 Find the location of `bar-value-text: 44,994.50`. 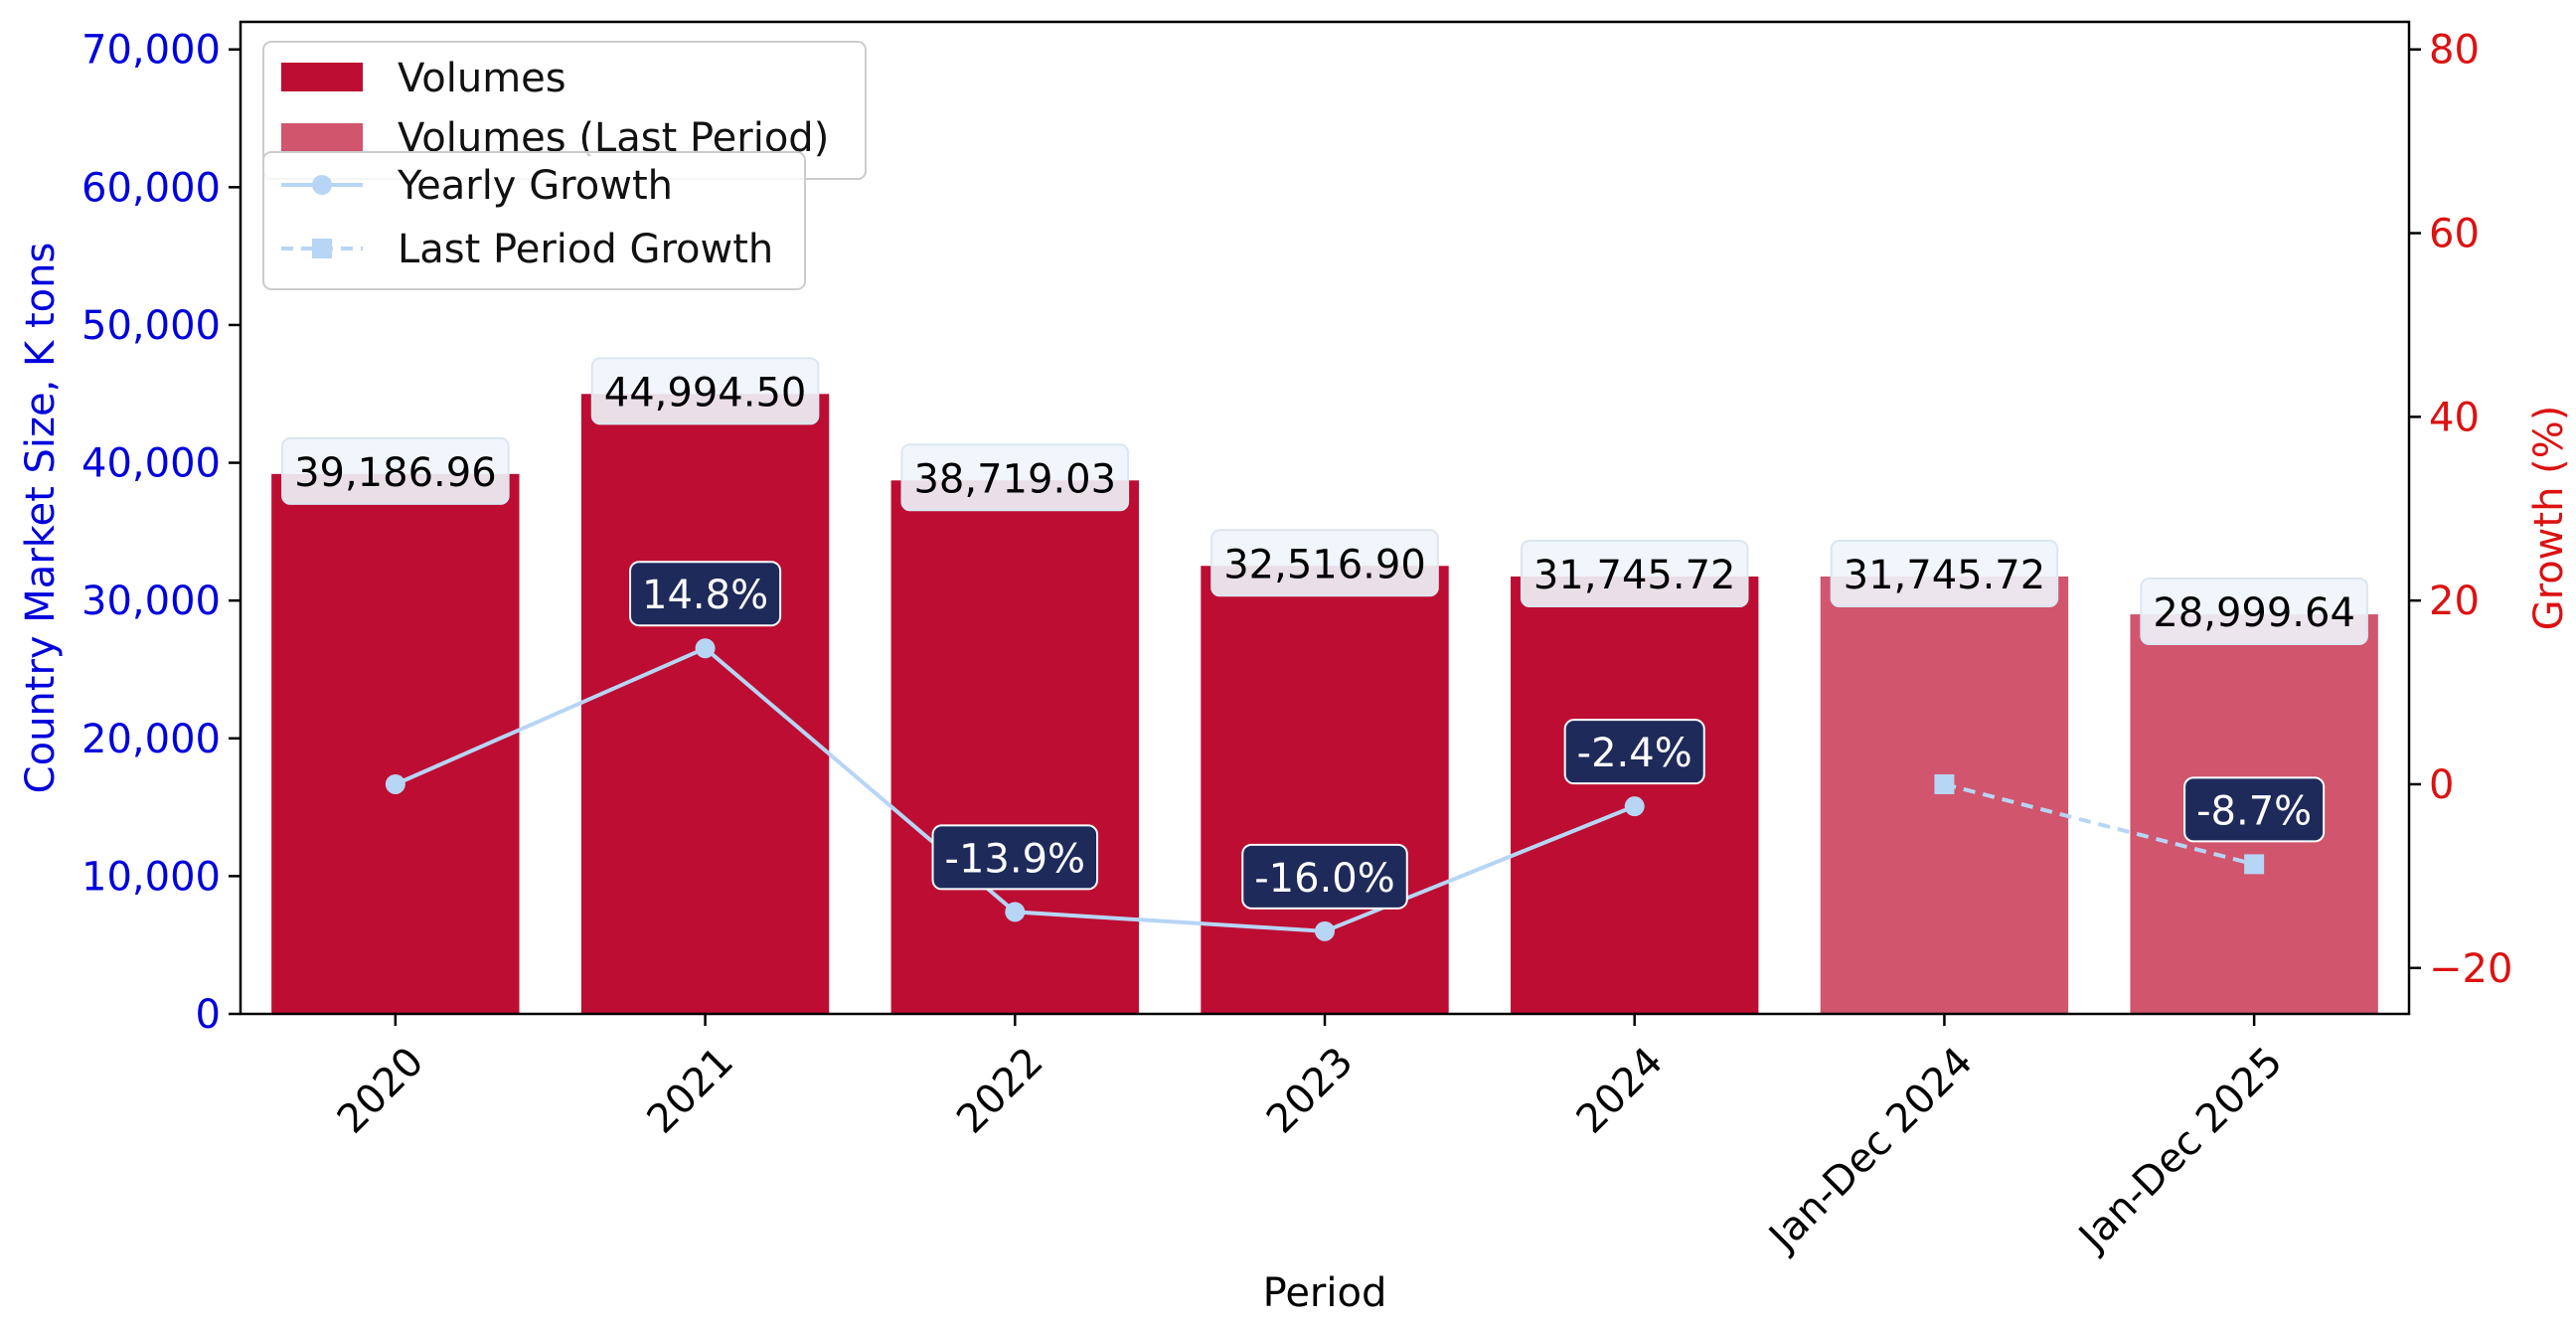

bar-value-text: 44,994.50 is located at coordinates (705, 393).